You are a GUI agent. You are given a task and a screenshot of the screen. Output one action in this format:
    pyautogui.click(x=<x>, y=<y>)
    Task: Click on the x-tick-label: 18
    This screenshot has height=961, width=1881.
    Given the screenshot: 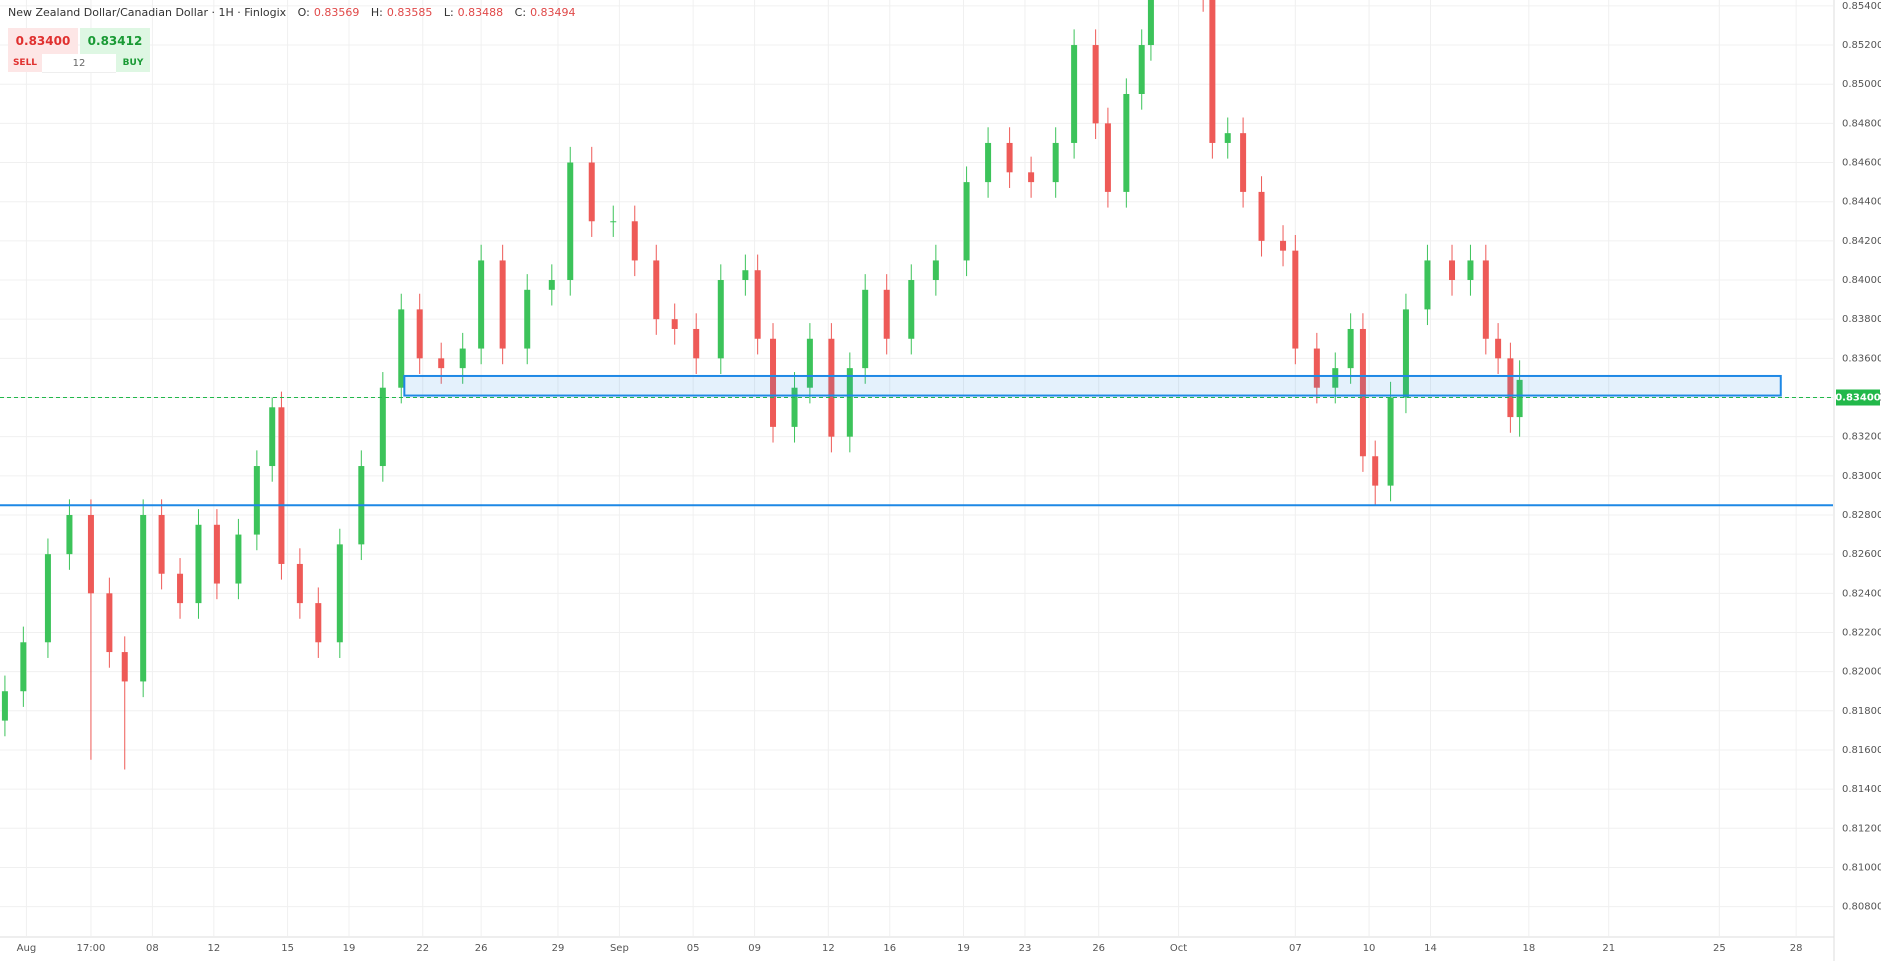 What is the action you would take?
    pyautogui.click(x=1528, y=948)
    